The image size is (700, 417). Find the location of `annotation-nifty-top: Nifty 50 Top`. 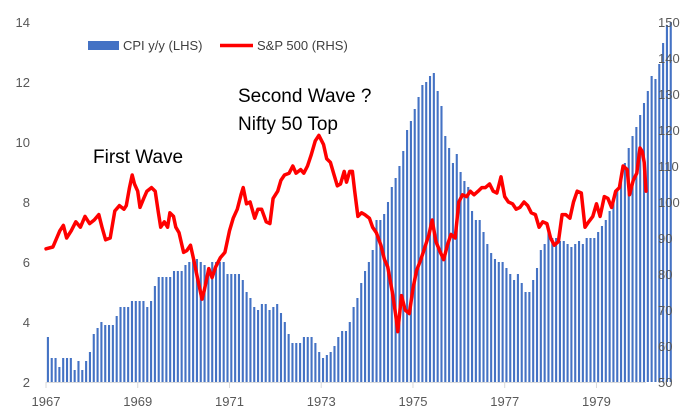

annotation-nifty-top: Nifty 50 Top is located at coordinates (288, 124).